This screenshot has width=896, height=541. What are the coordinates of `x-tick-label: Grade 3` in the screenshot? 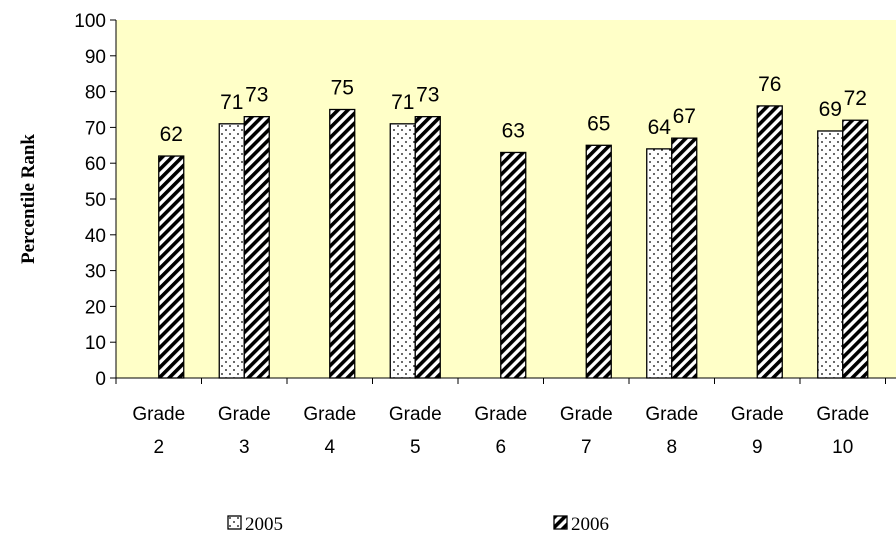 It's located at (244, 431).